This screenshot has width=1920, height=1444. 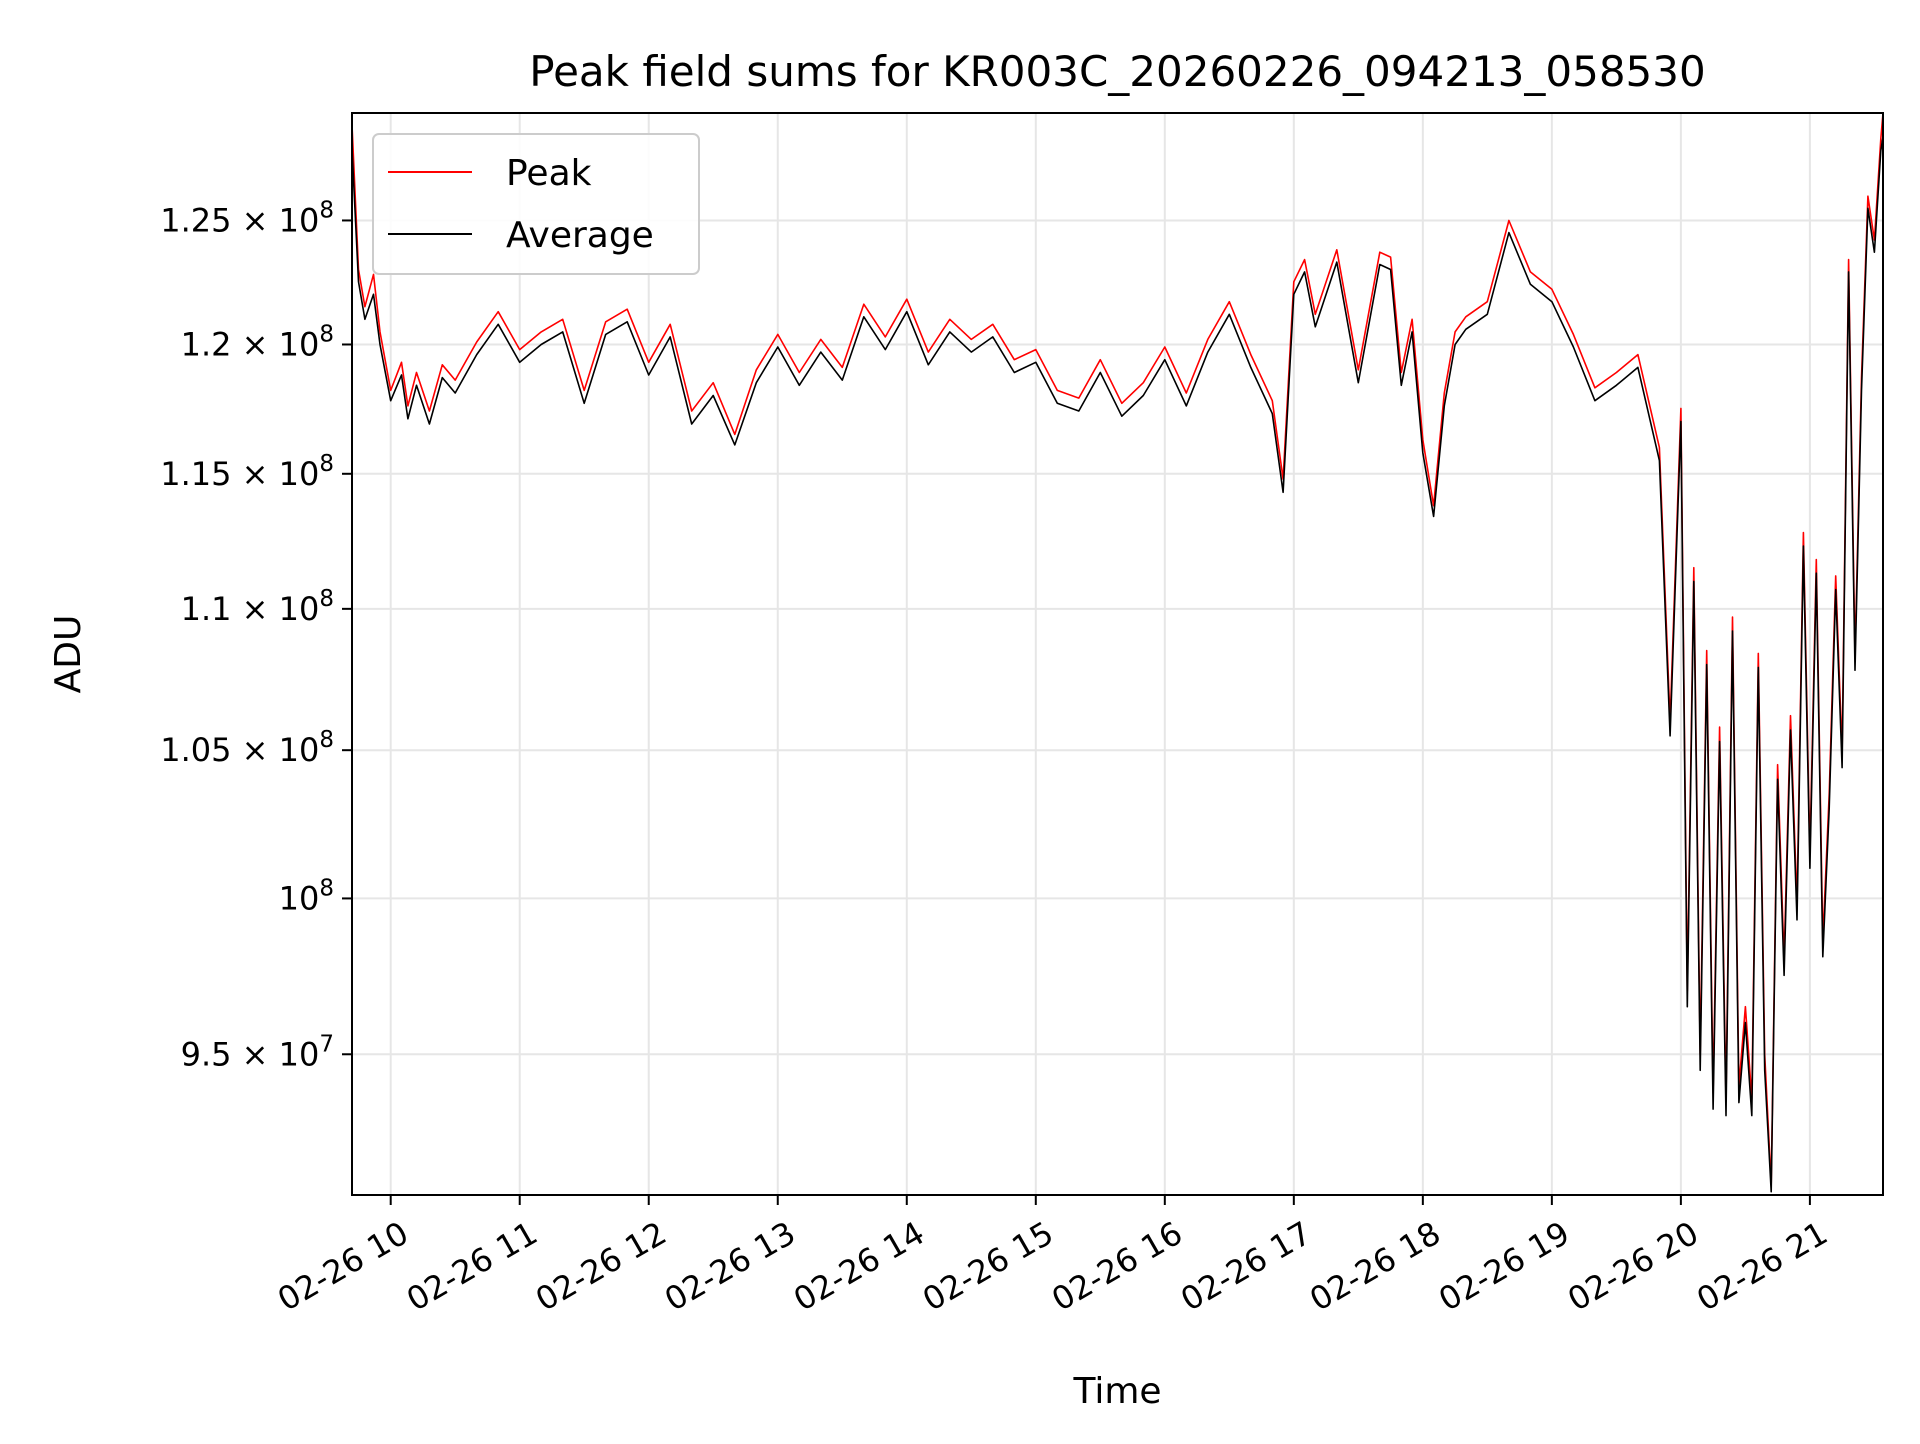 I want to click on x-axis-label: Time, so click(x=1116, y=1391).